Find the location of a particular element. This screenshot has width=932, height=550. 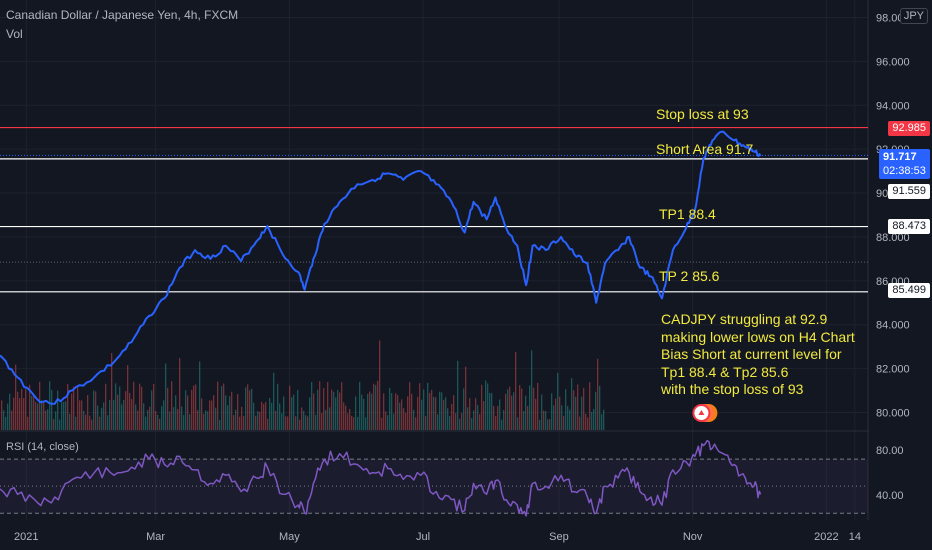

time-tick-label: 2022 is located at coordinates (826, 537).